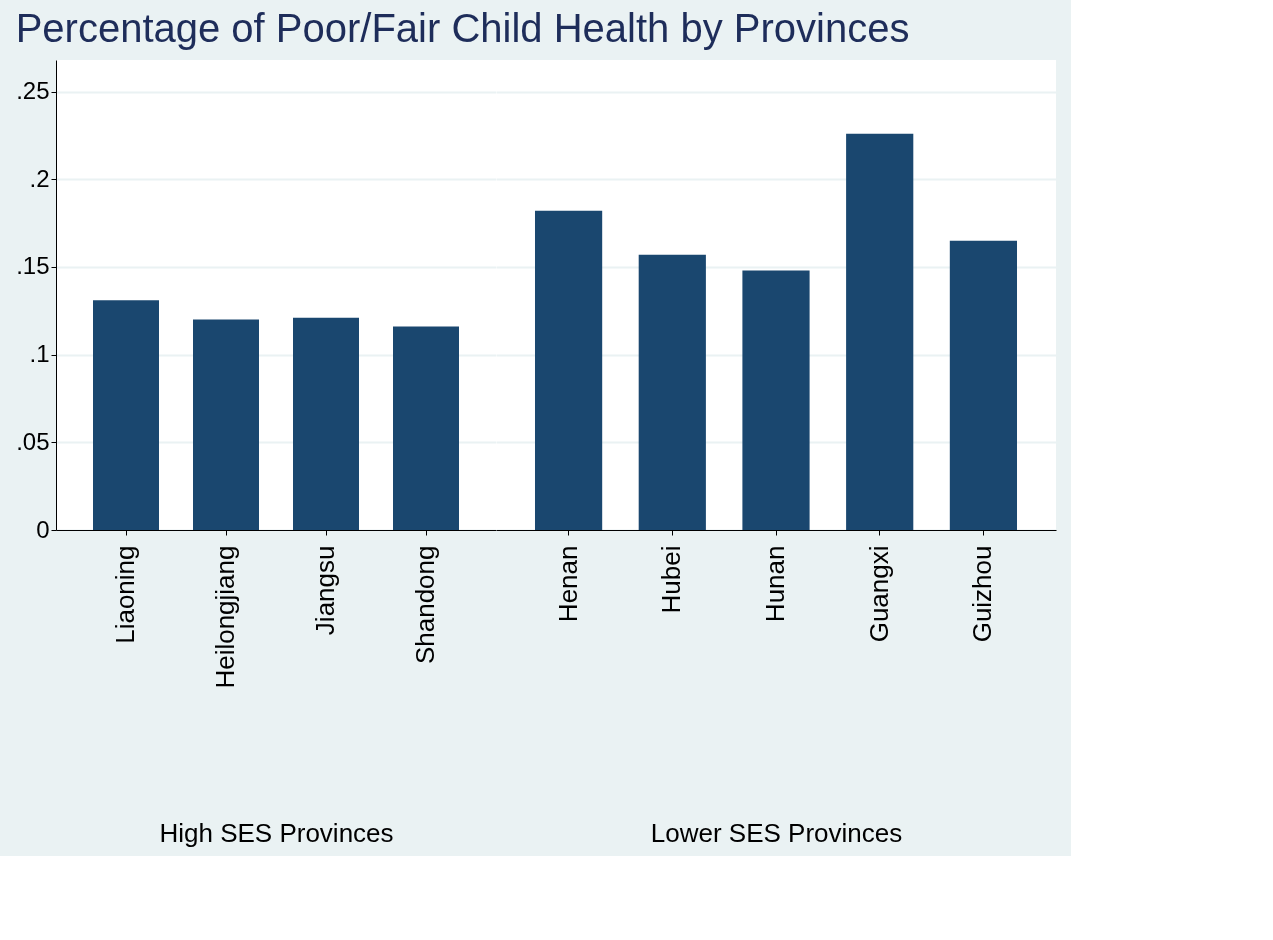 The height and width of the screenshot is (940, 1273). Describe the element at coordinates (33, 91) in the screenshot. I see `y-tick-label: .25` at that location.